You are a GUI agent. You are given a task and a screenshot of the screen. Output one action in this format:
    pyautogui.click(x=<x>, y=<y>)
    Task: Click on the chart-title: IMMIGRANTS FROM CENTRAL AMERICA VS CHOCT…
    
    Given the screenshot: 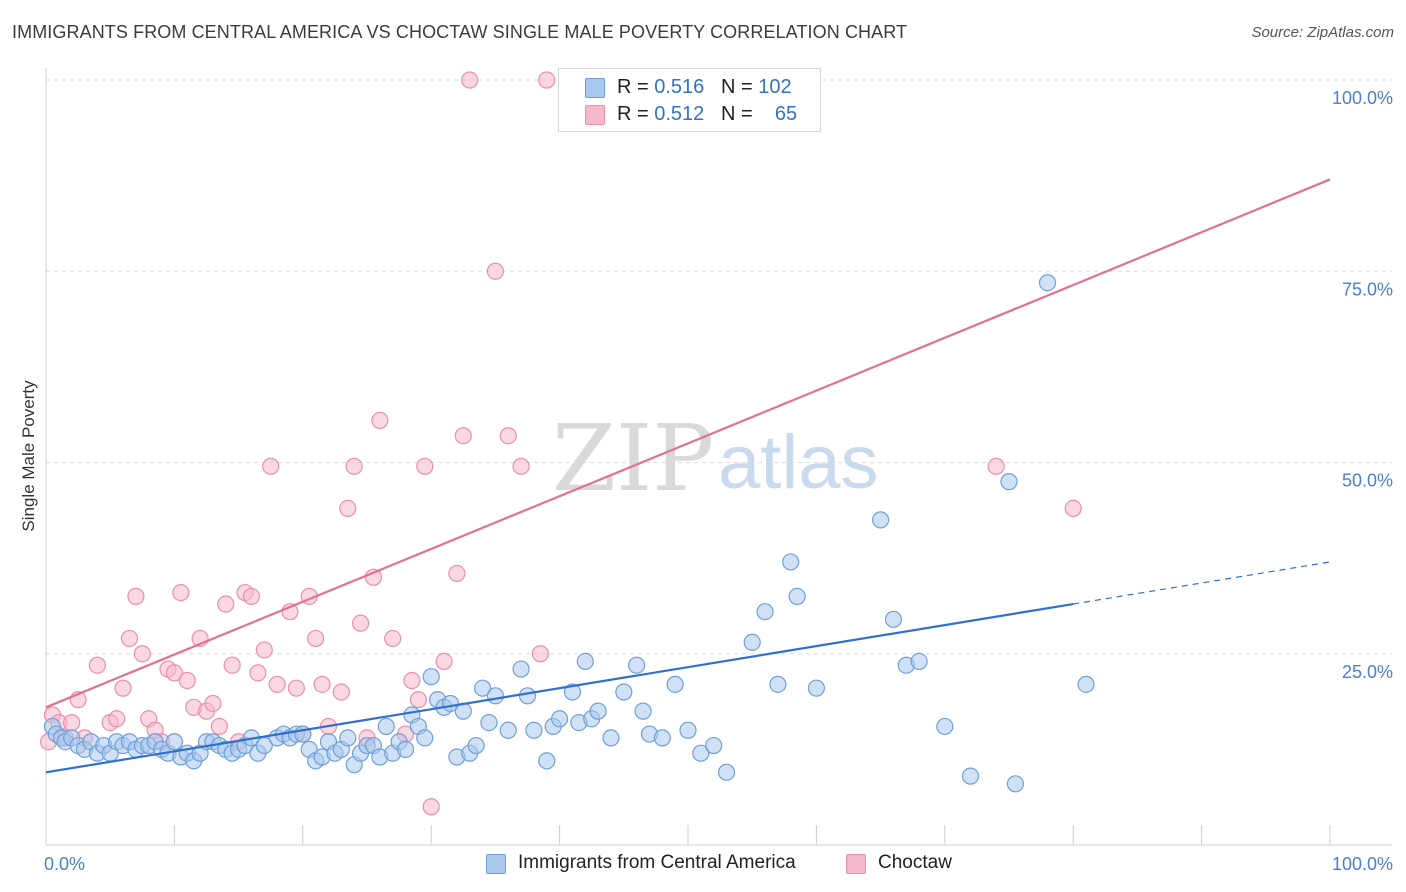 What is the action you would take?
    pyautogui.click(x=460, y=32)
    